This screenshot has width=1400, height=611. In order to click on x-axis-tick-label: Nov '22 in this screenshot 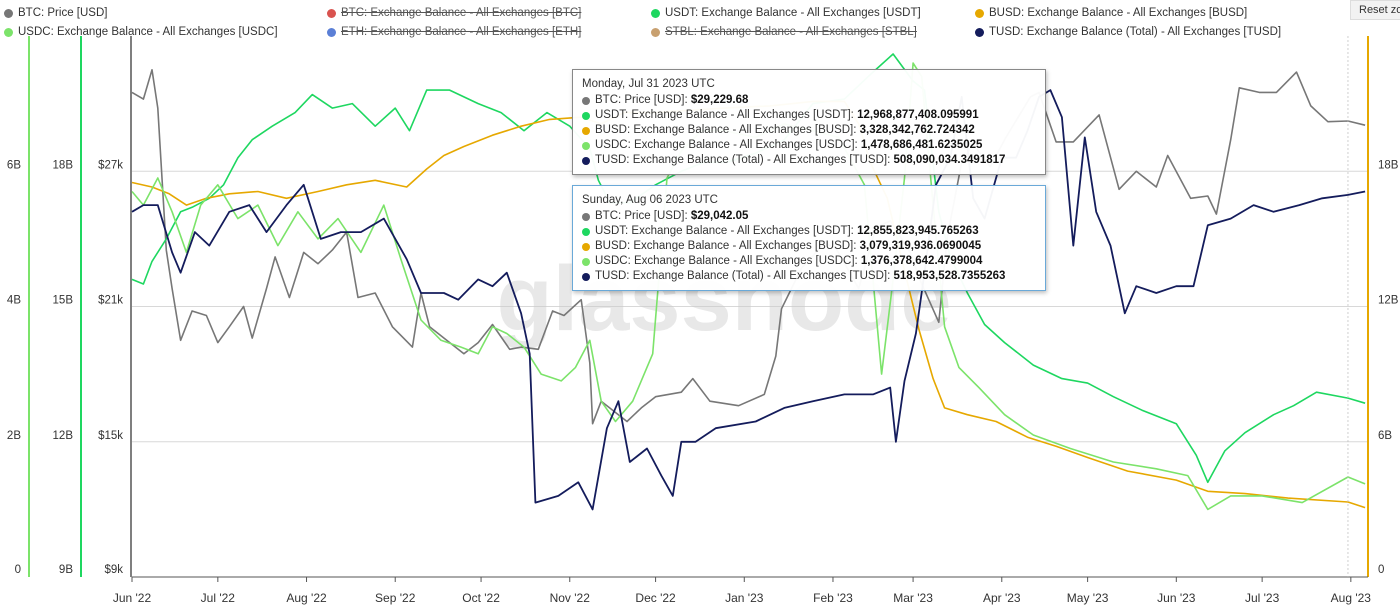, I will do `click(570, 598)`.